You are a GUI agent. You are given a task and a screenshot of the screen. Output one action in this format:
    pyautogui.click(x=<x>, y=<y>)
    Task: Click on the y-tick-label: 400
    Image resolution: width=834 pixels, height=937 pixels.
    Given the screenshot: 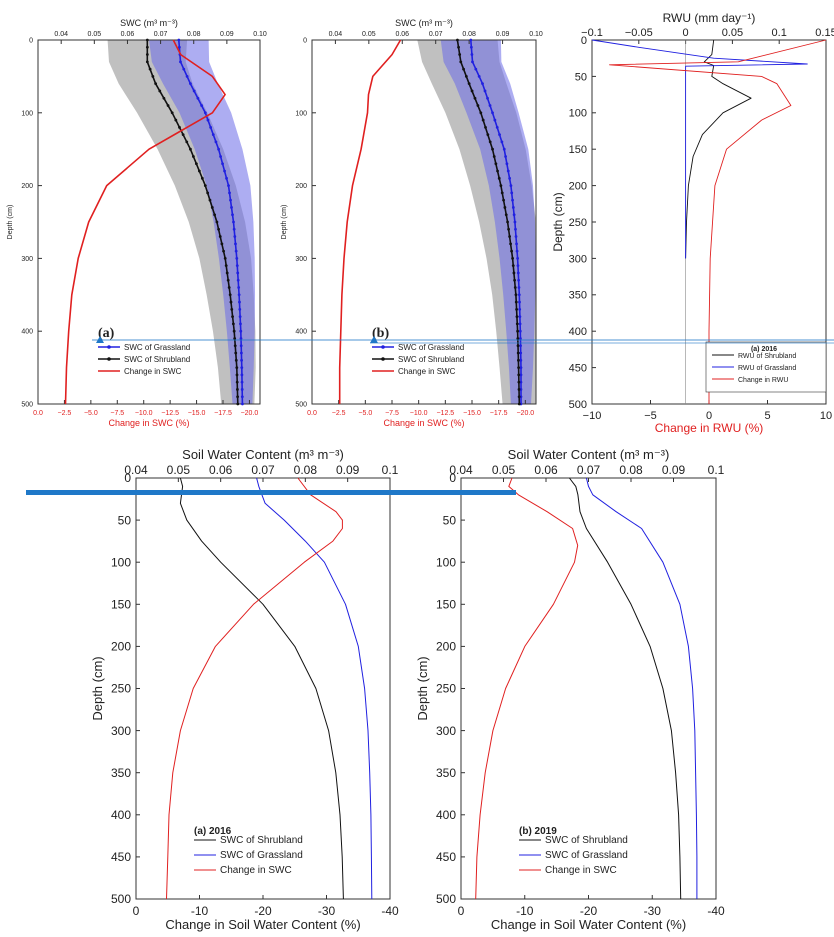 What is the action you would take?
    pyautogui.click(x=27, y=332)
    